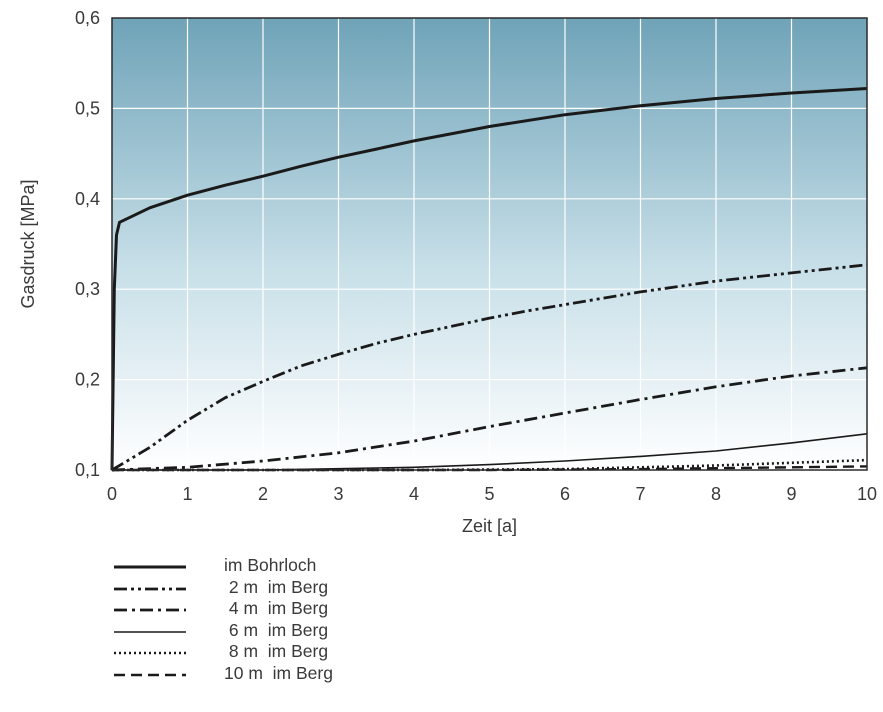 The width and height of the screenshot is (883, 712). I want to click on legend-label: 2 m im Berg, so click(276, 586).